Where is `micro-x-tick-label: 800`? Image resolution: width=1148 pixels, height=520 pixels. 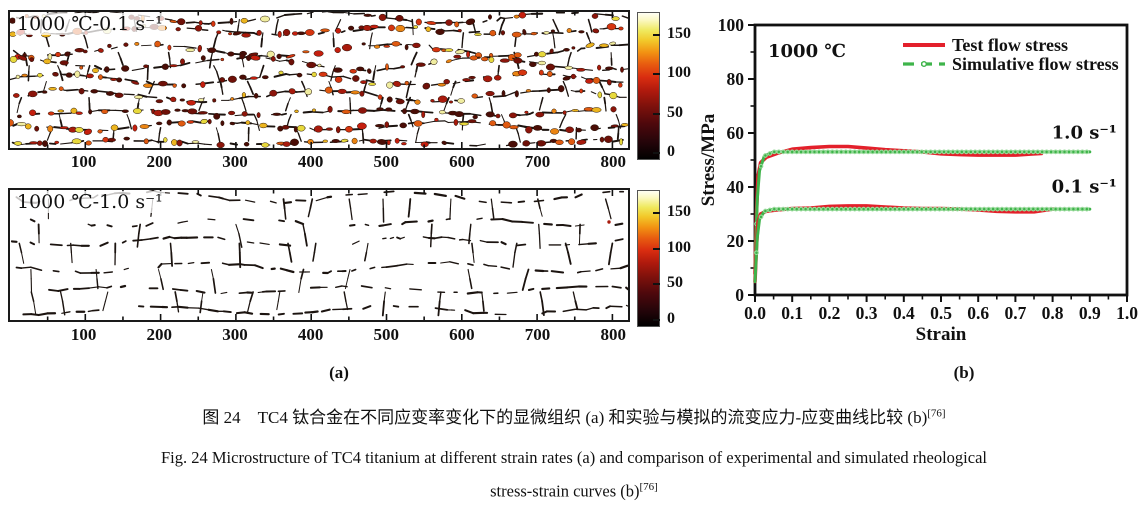
micro-x-tick-label: 800 is located at coordinates (613, 334).